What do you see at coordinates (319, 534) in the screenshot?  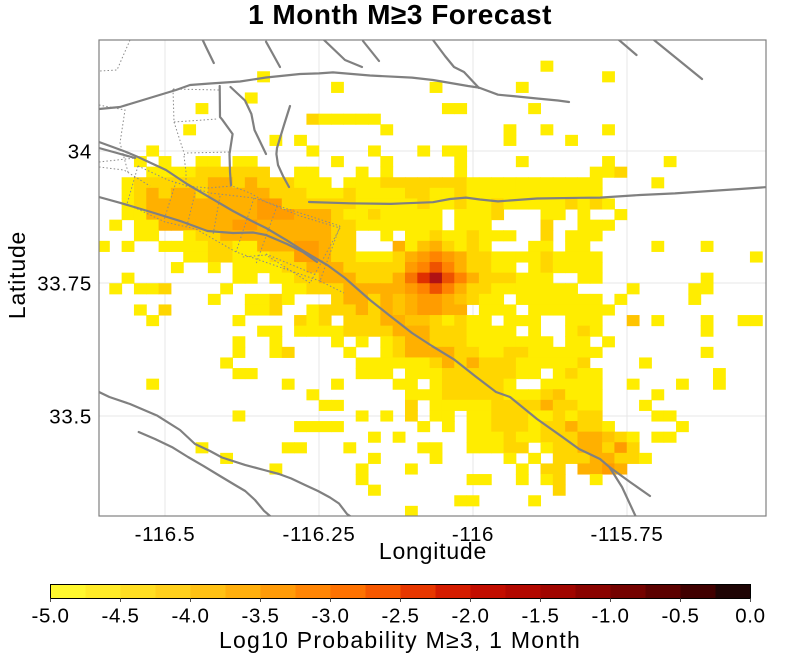 I see `svg-text: -116.25` at bounding box center [319, 534].